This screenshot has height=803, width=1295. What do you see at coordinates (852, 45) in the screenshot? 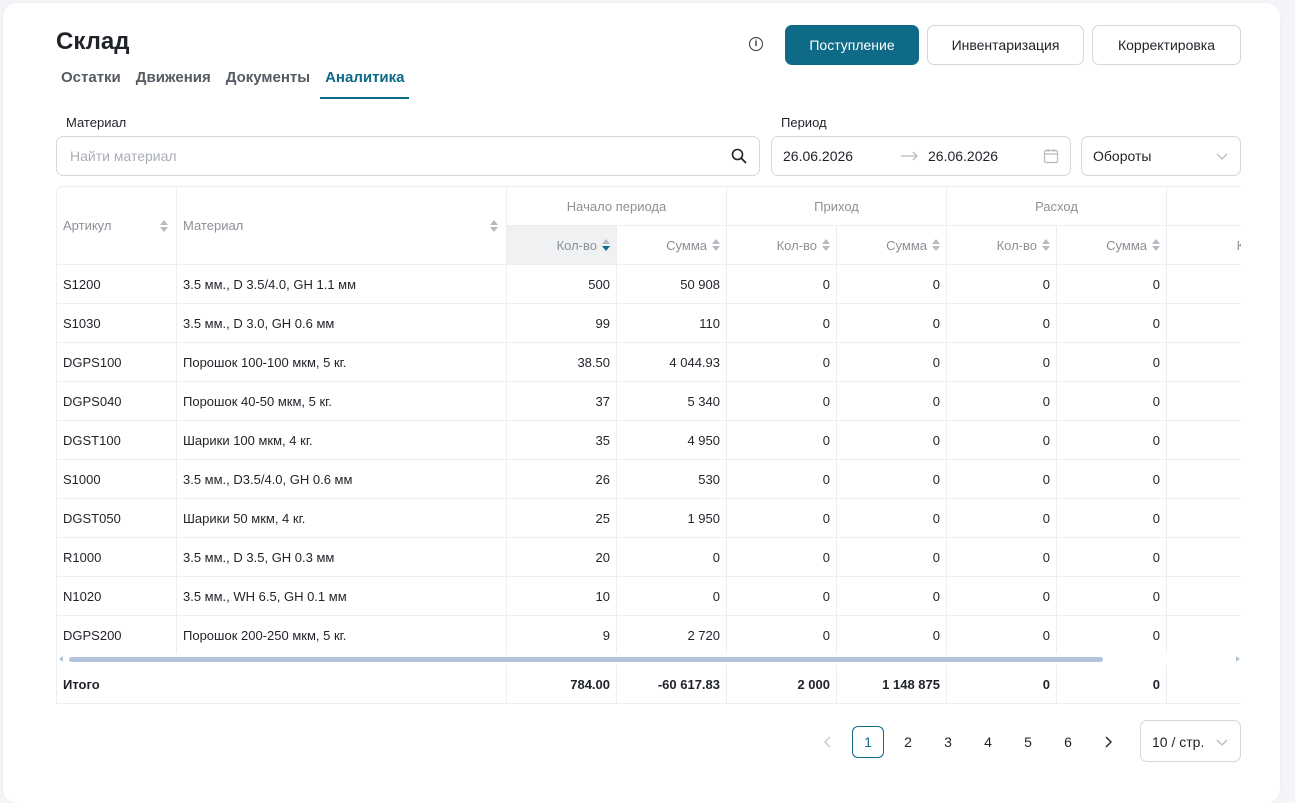
I see `receipt-button: Поступление` at bounding box center [852, 45].